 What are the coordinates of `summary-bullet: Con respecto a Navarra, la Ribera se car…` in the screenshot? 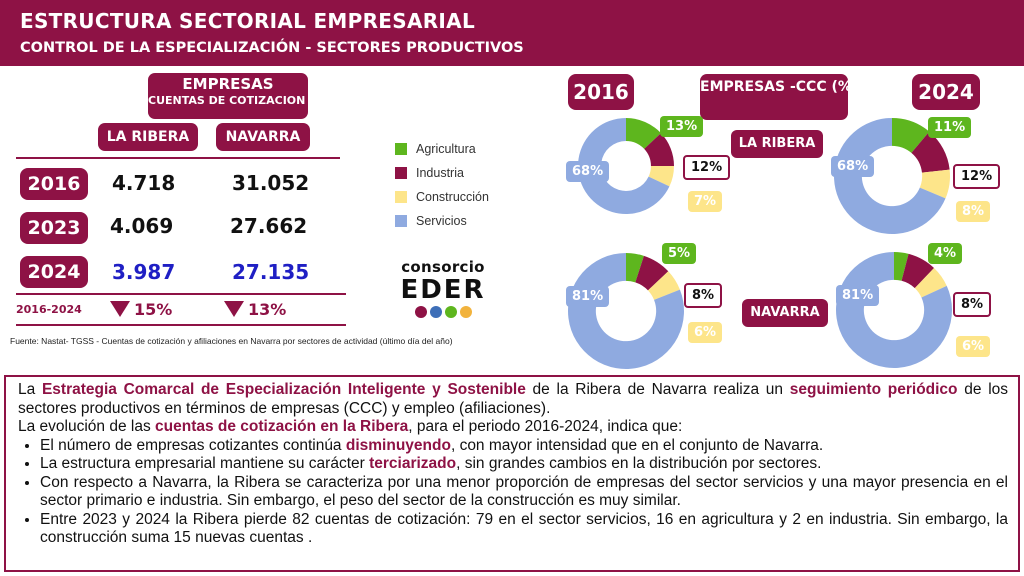 It's located at (524, 492).